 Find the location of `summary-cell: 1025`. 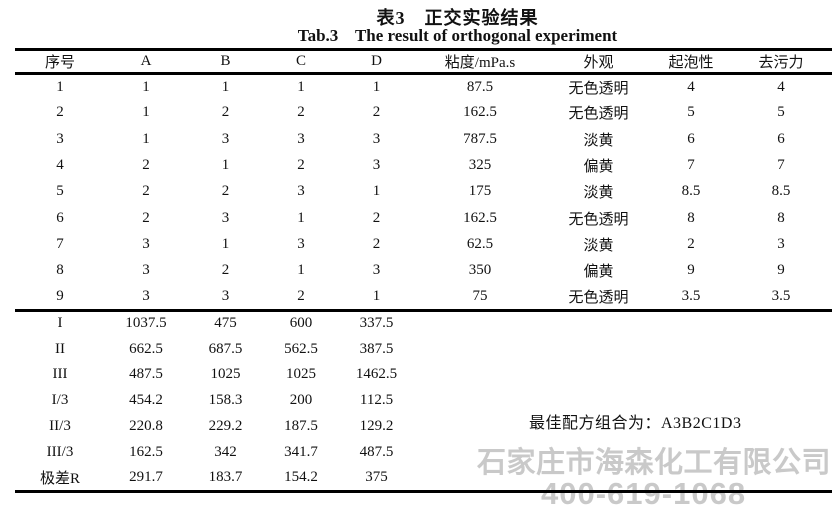

summary-cell: 1025 is located at coordinates (225, 374).